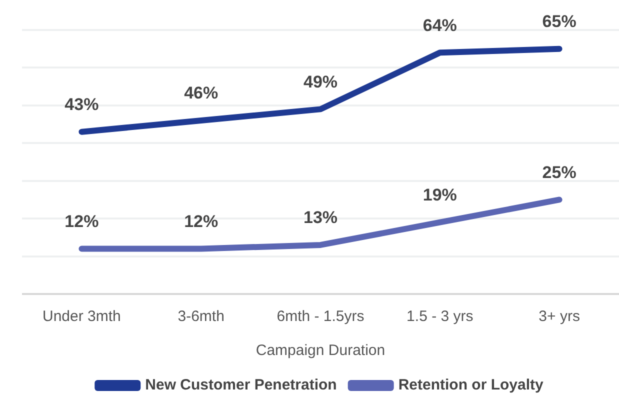 This screenshot has height=403, width=619. What do you see at coordinates (439, 195) in the screenshot?
I see `data-label: 19%` at bounding box center [439, 195].